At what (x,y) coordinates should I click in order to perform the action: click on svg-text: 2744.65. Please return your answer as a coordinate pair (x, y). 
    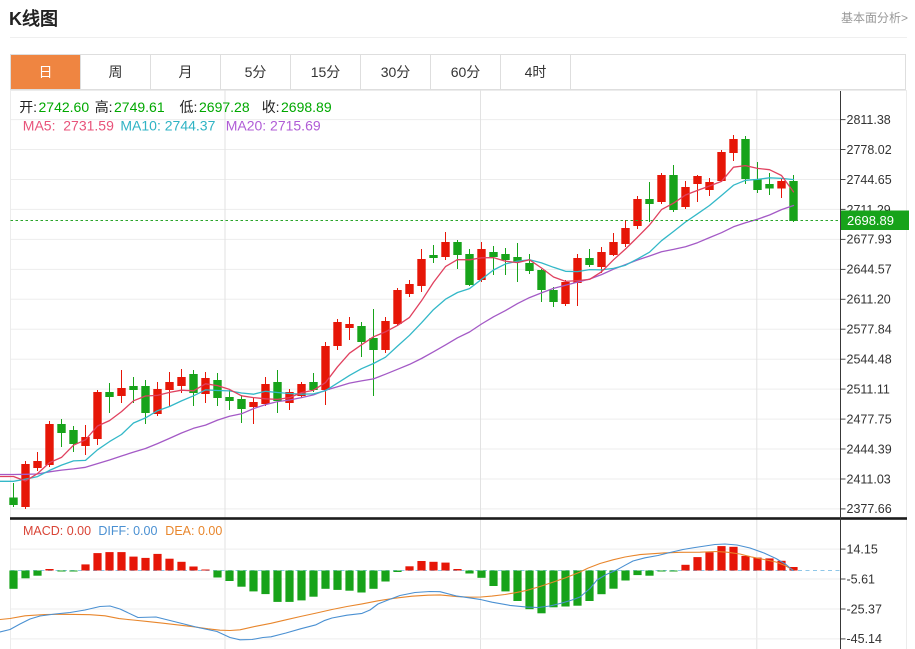
    Looking at the image, I should click on (869, 180).